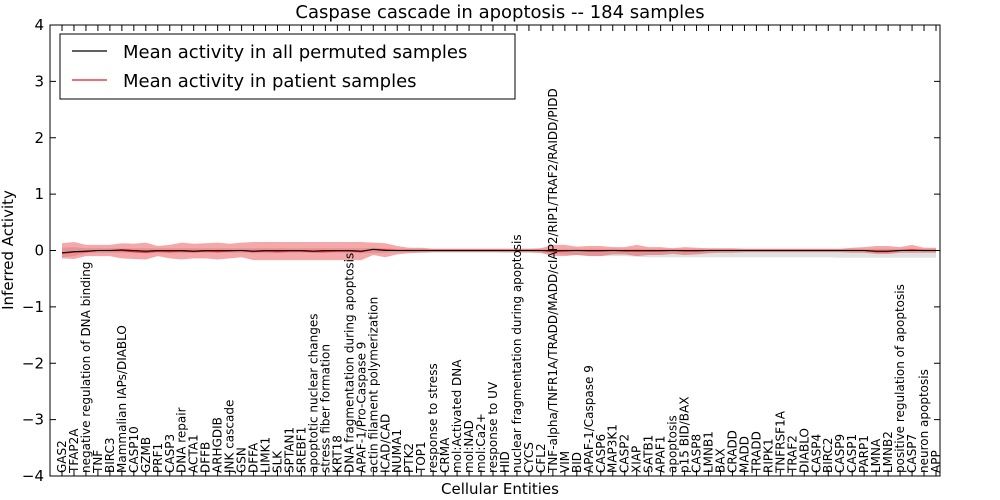 Image resolution: width=1000 pixels, height=500 pixels. What do you see at coordinates (290, 450) in the screenshot?
I see `x-tick-label: SPTAN1` at bounding box center [290, 450].